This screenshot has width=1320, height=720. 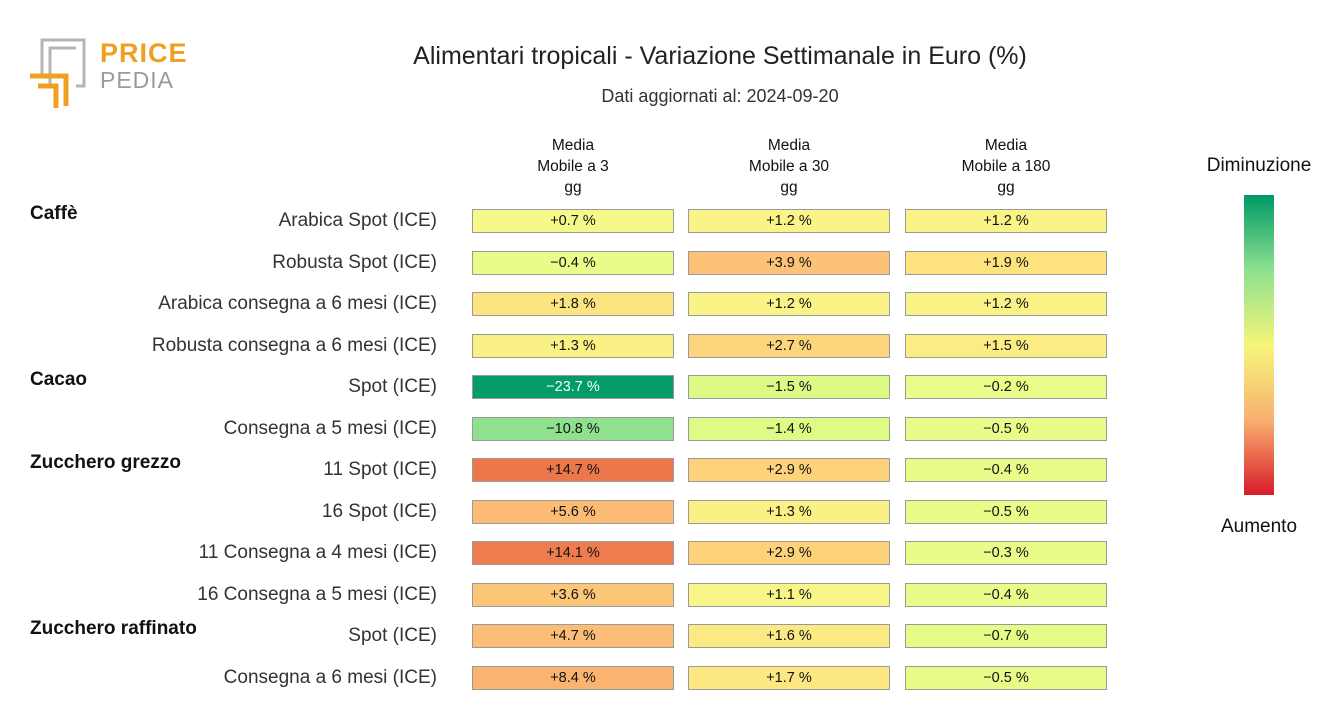 I want to click on heatmap-cell: +1.6 %, so click(x=789, y=636).